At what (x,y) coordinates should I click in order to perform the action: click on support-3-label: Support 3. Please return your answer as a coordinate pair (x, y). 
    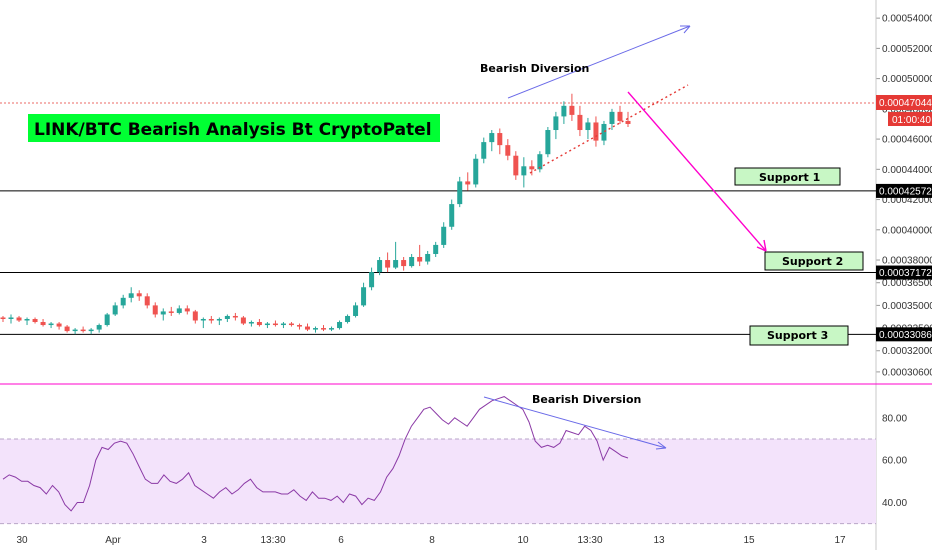
    Looking at the image, I should click on (797, 335).